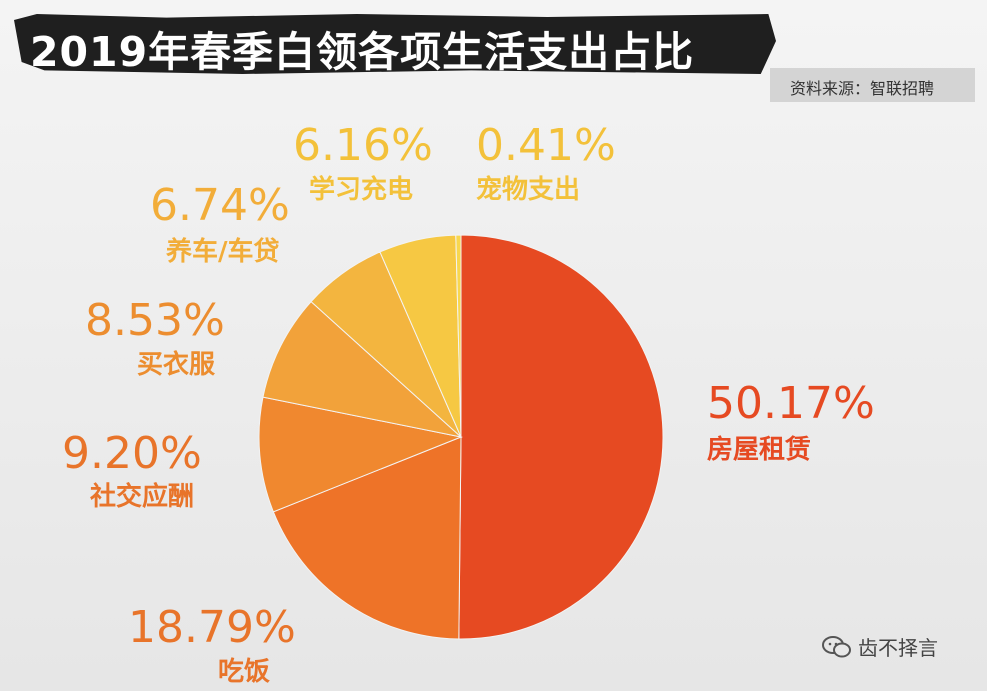 This screenshot has height=691, width=987. What do you see at coordinates (220, 205) in the screenshot?
I see `slice-value-label: 6.74%` at bounding box center [220, 205].